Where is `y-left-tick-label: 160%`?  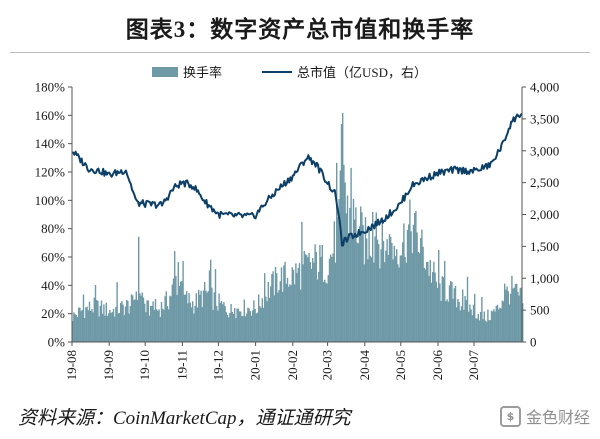
y-left-tick-label: 160% is located at coordinates (50, 115).